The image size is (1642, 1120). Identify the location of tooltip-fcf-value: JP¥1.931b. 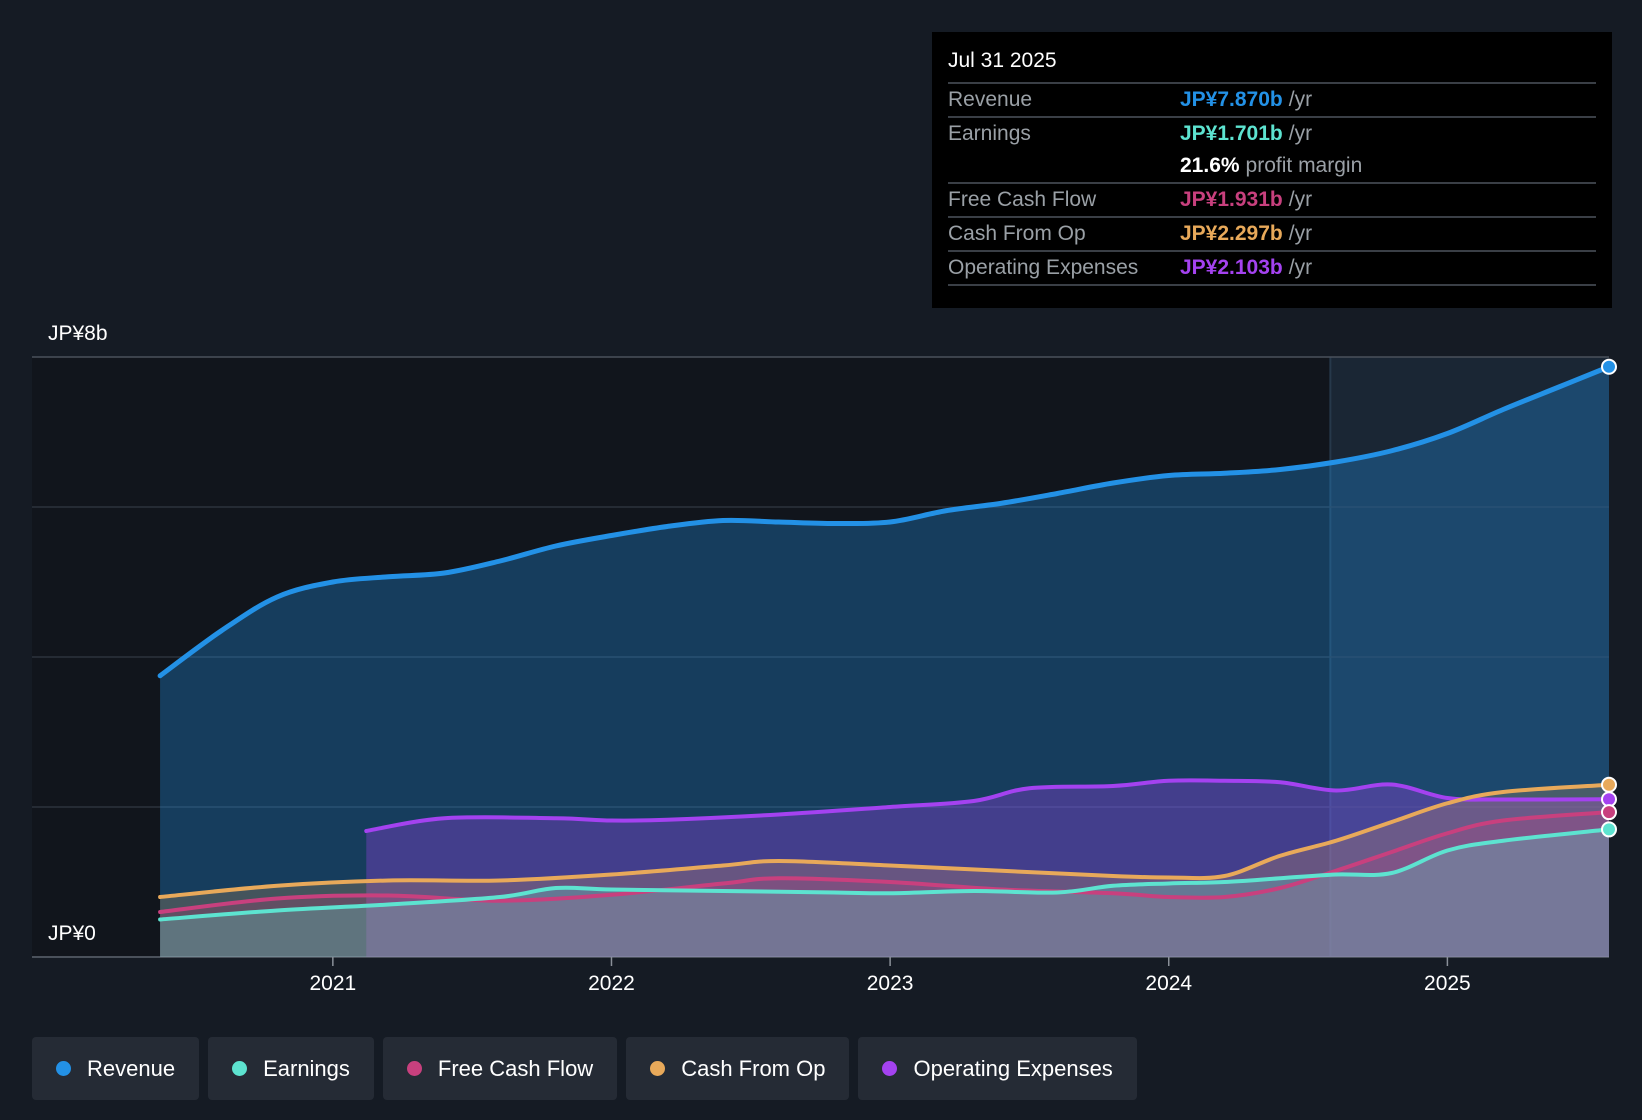
(1231, 199).